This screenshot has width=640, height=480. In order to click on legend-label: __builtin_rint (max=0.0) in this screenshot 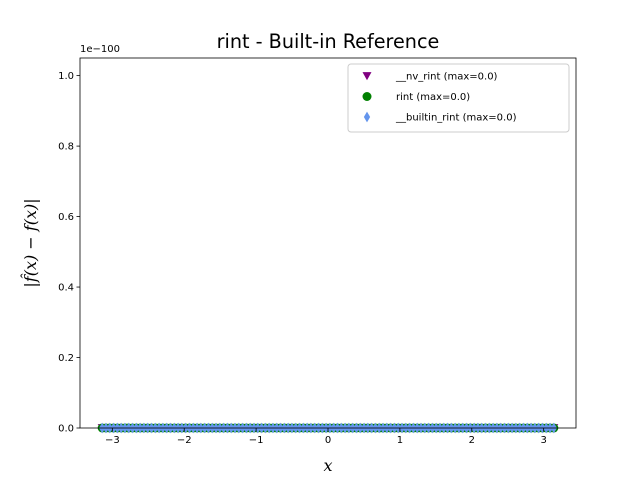, I will do `click(456, 118)`.